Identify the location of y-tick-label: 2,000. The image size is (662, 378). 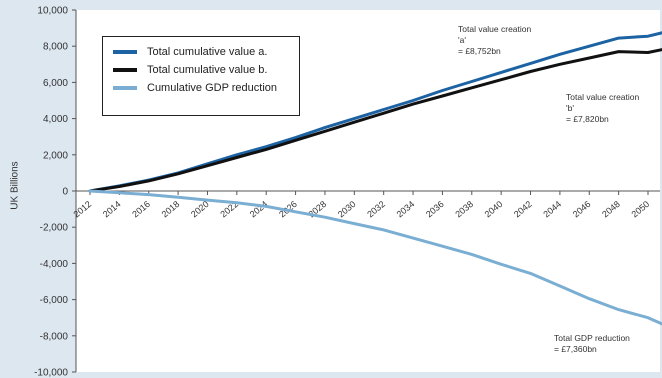
(55, 155).